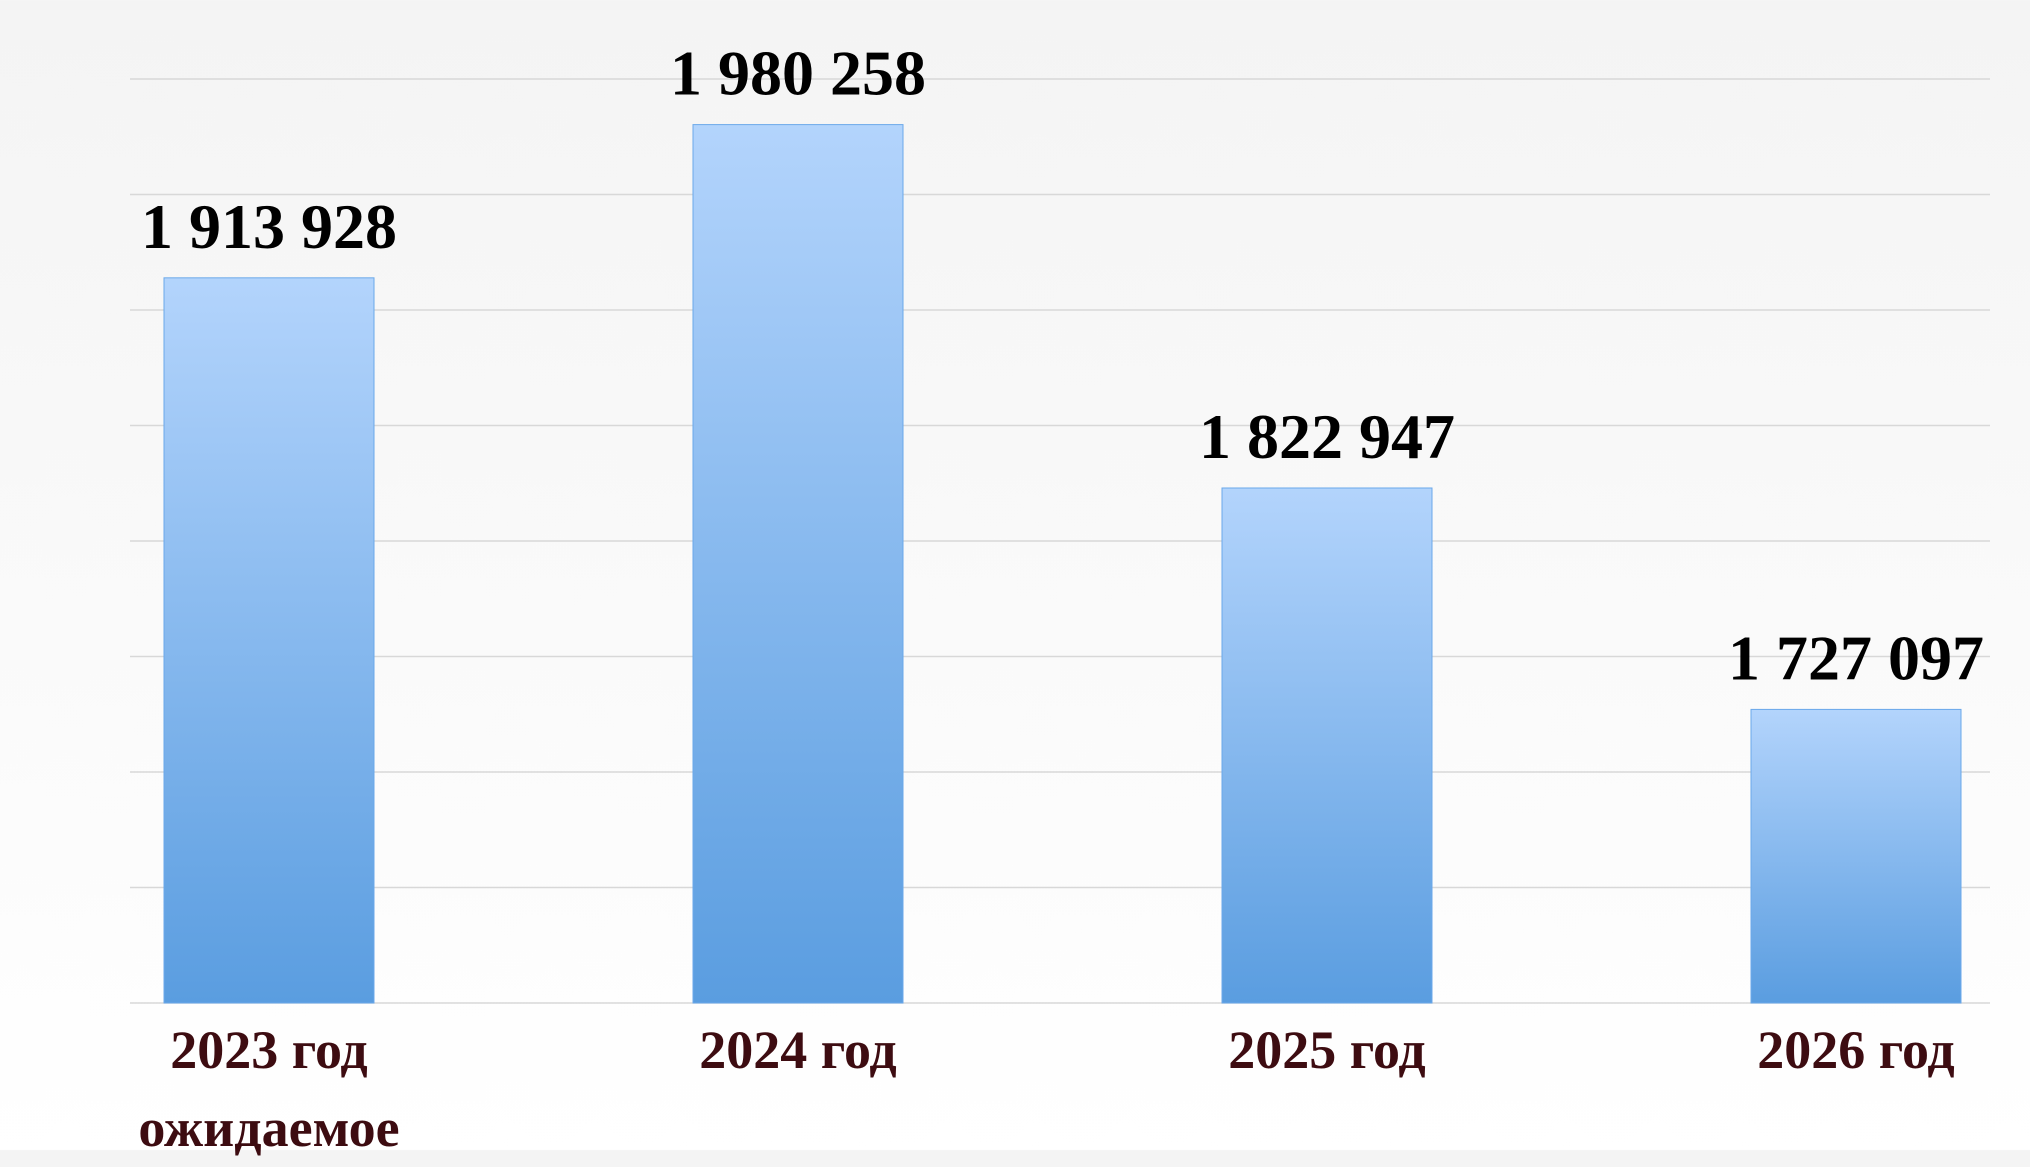  I want to click on x-tick-label: 2024 год, so click(798, 1050).